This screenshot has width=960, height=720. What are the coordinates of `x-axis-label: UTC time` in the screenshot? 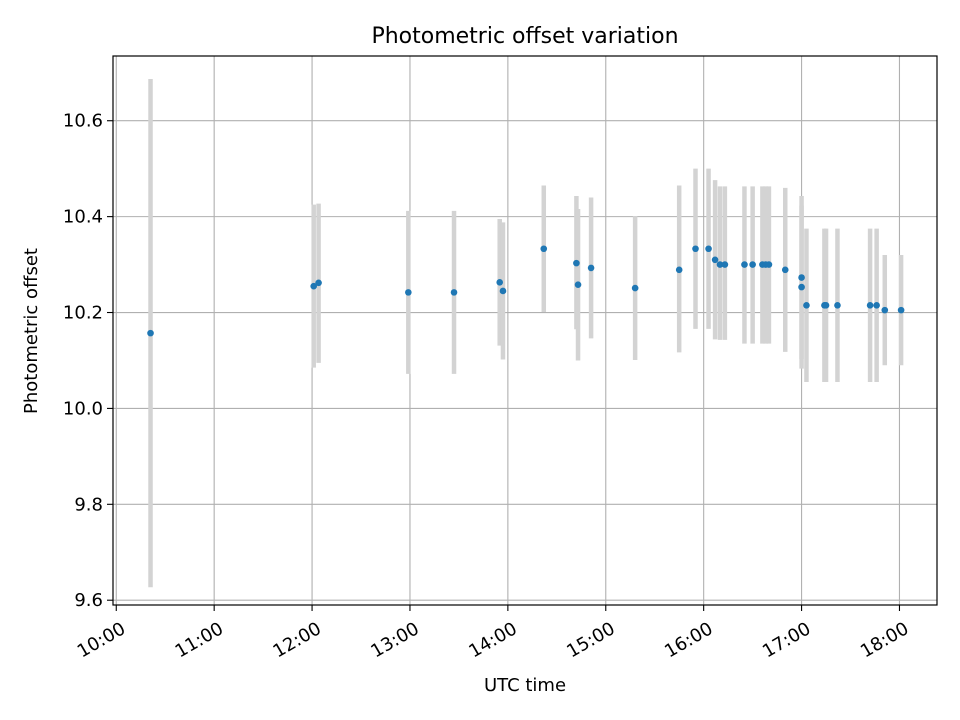 It's located at (525, 685).